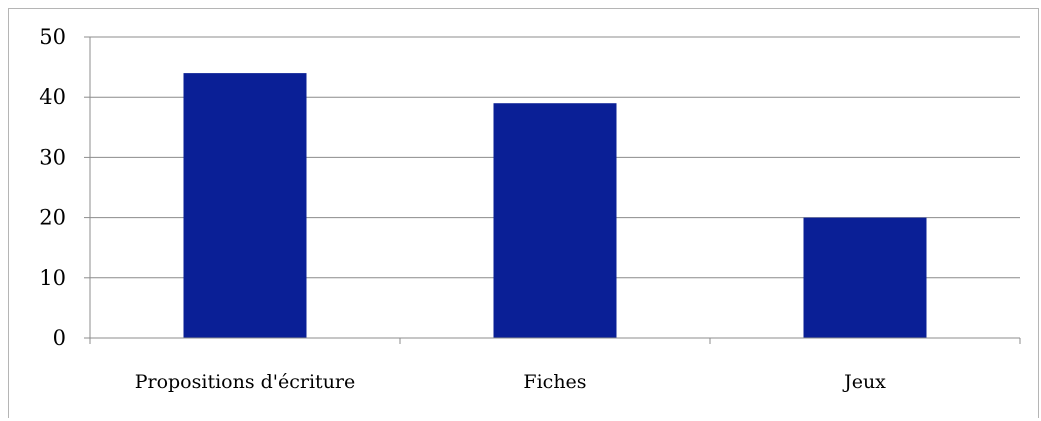 This screenshot has width=1041, height=421. I want to click on y-tick-labels: 0 10 20 30 40 50, so click(52, 187).